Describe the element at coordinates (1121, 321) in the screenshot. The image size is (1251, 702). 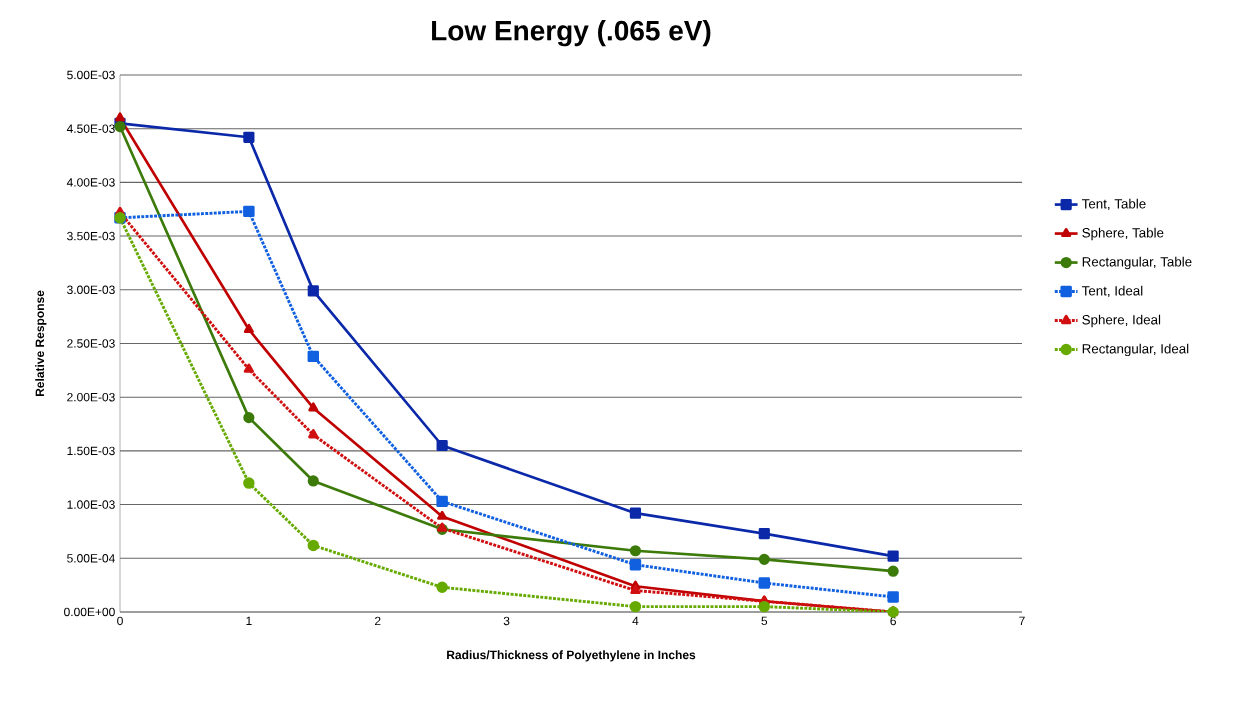
I see `legend-label: Sphere, Ideal` at that location.